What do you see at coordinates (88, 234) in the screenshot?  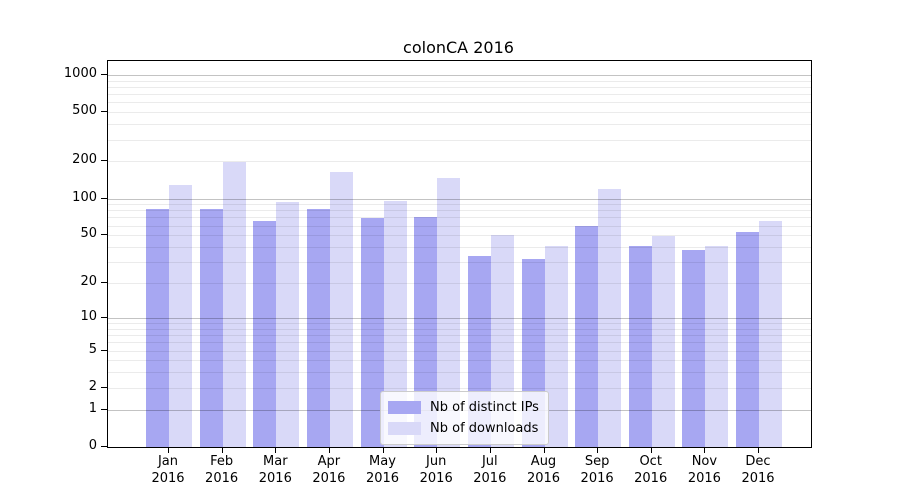 I see `y-tick-label: 50` at bounding box center [88, 234].